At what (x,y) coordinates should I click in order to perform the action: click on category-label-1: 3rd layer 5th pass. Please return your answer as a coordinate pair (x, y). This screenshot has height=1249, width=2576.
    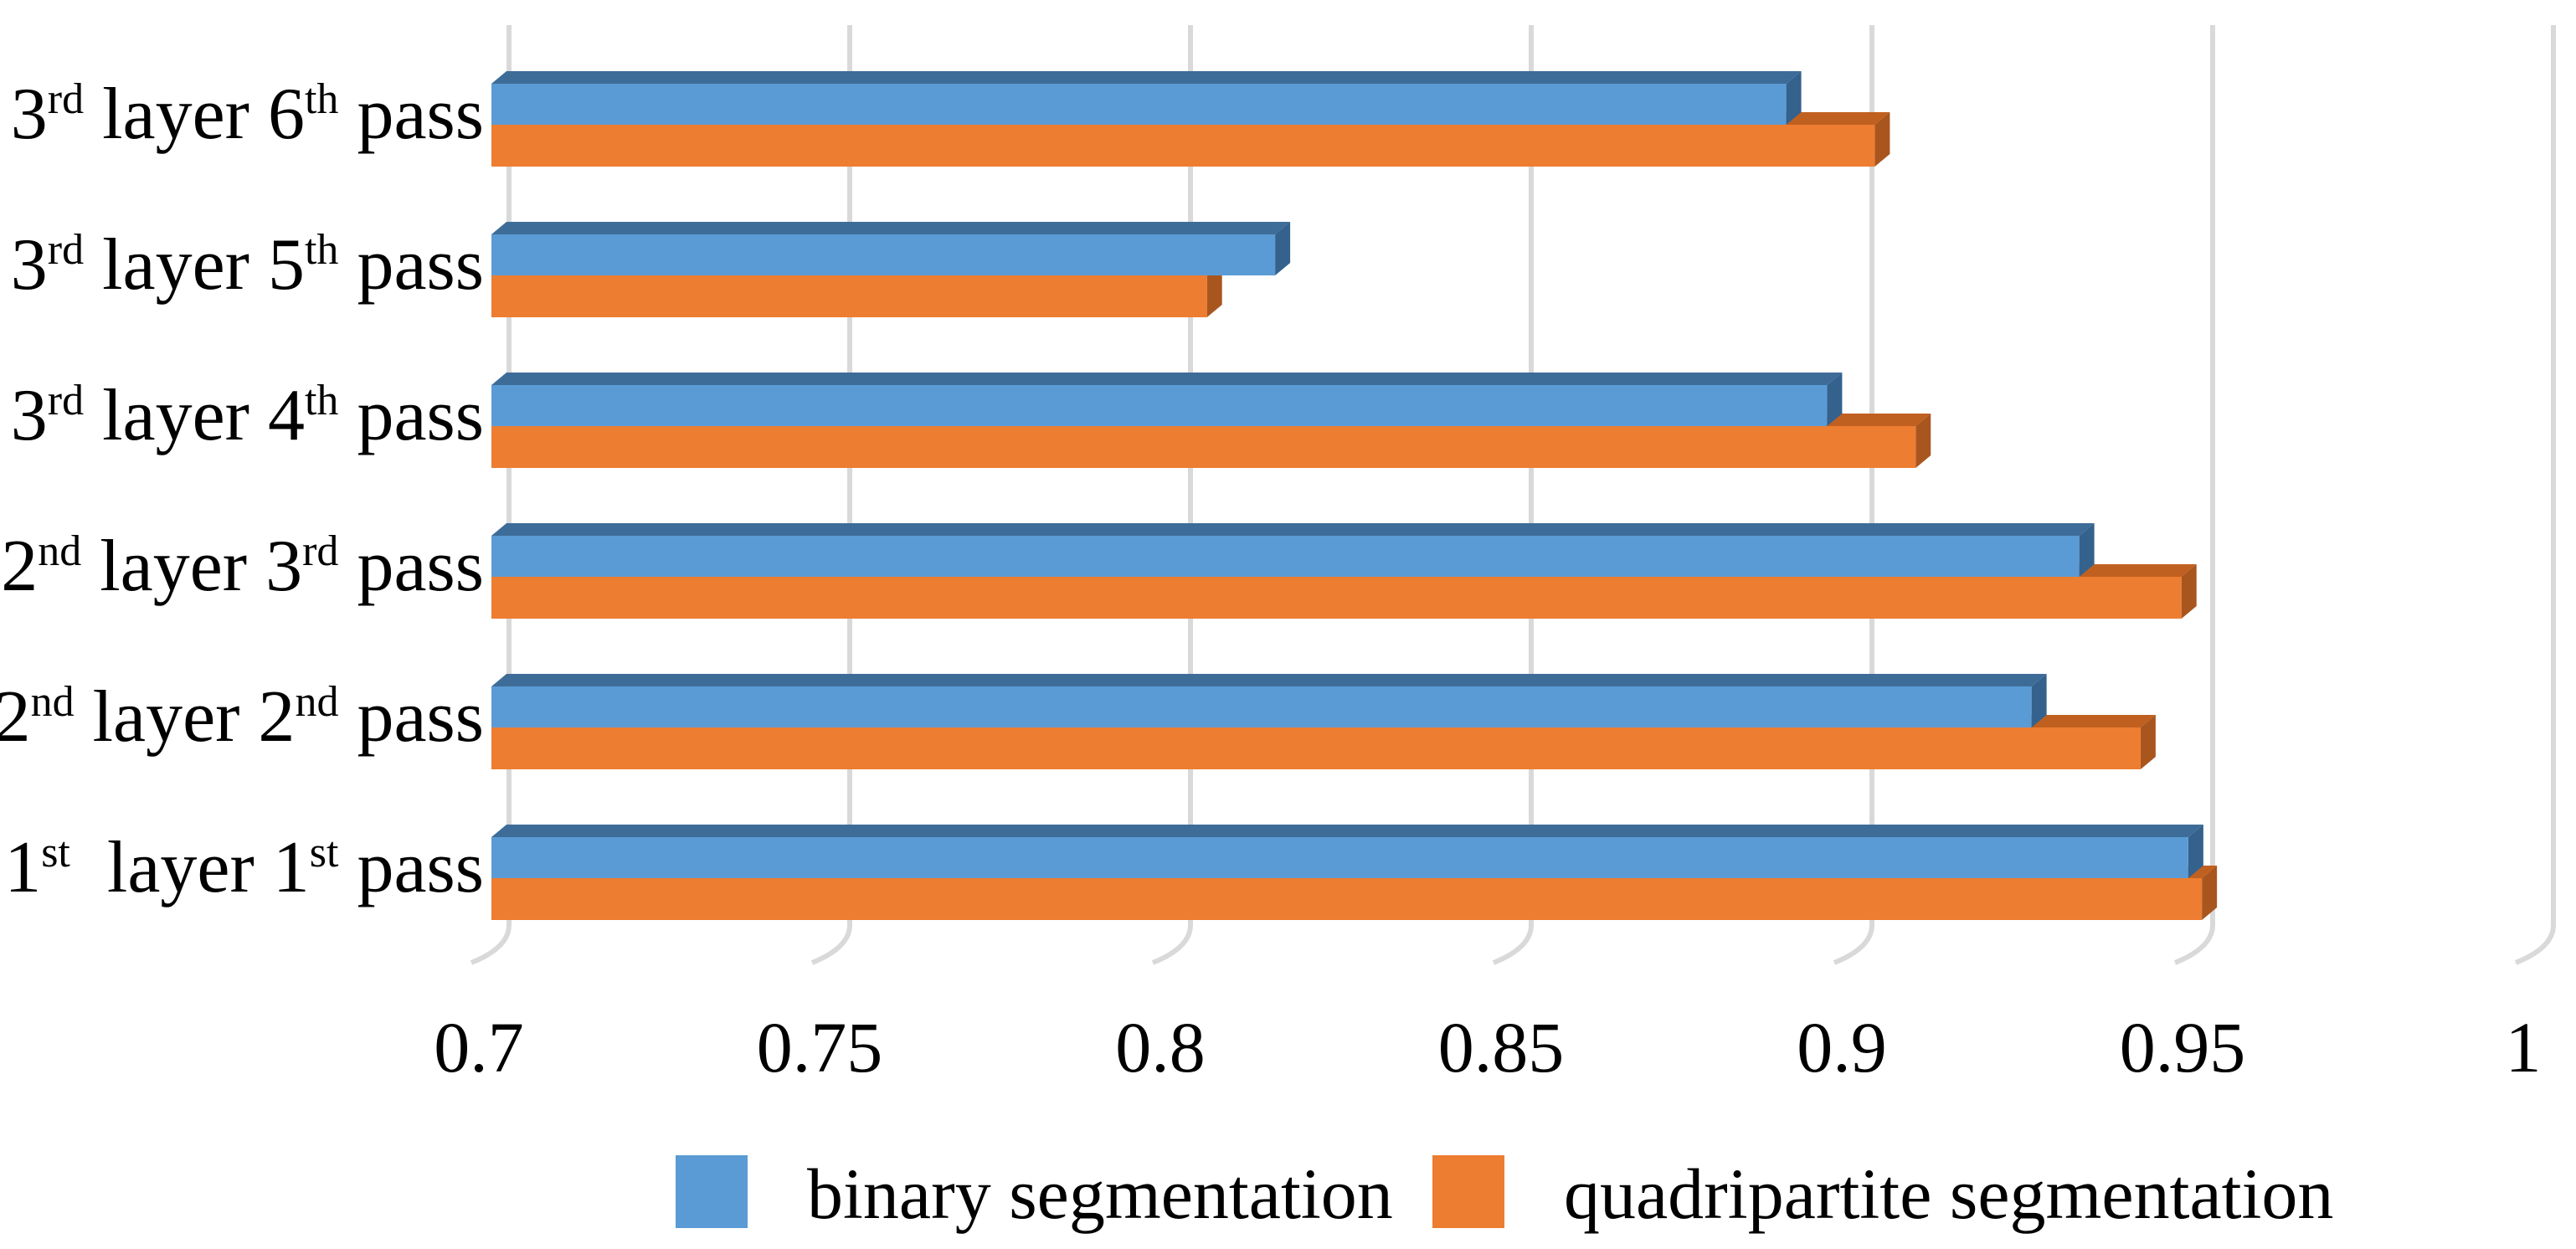
    Looking at the image, I should click on (247, 265).